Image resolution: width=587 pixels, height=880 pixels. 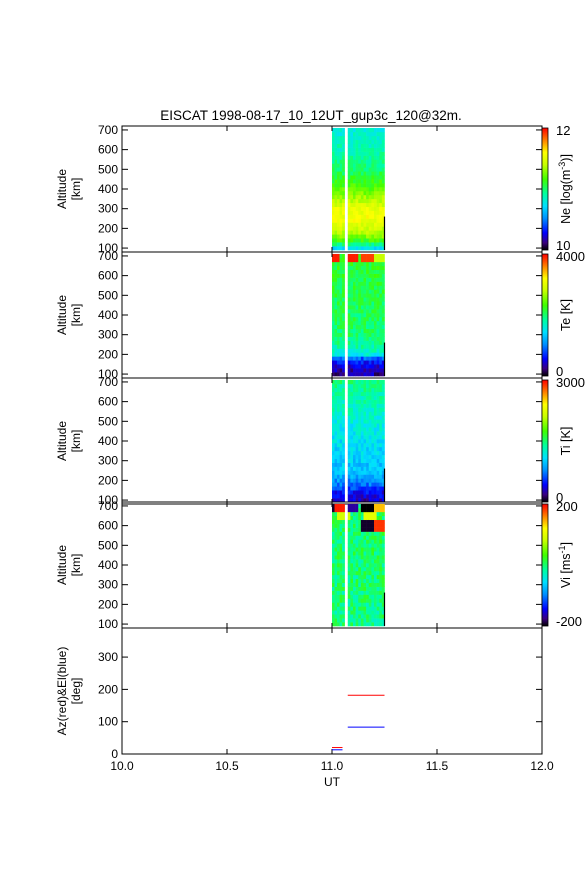 I want to click on y-tick-label: 400, so click(x=108, y=315).